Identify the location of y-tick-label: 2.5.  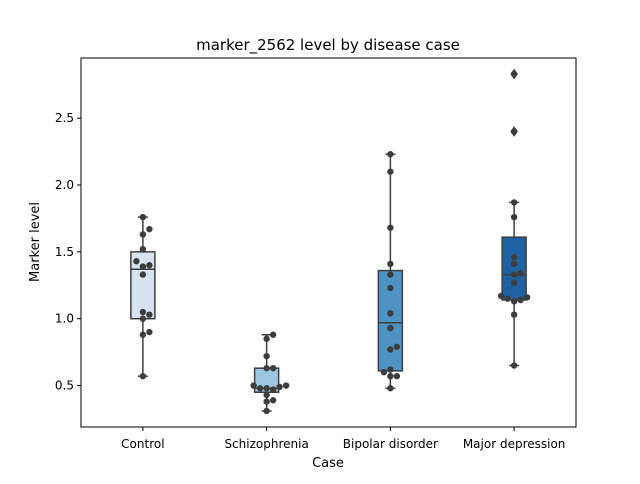
(64, 118).